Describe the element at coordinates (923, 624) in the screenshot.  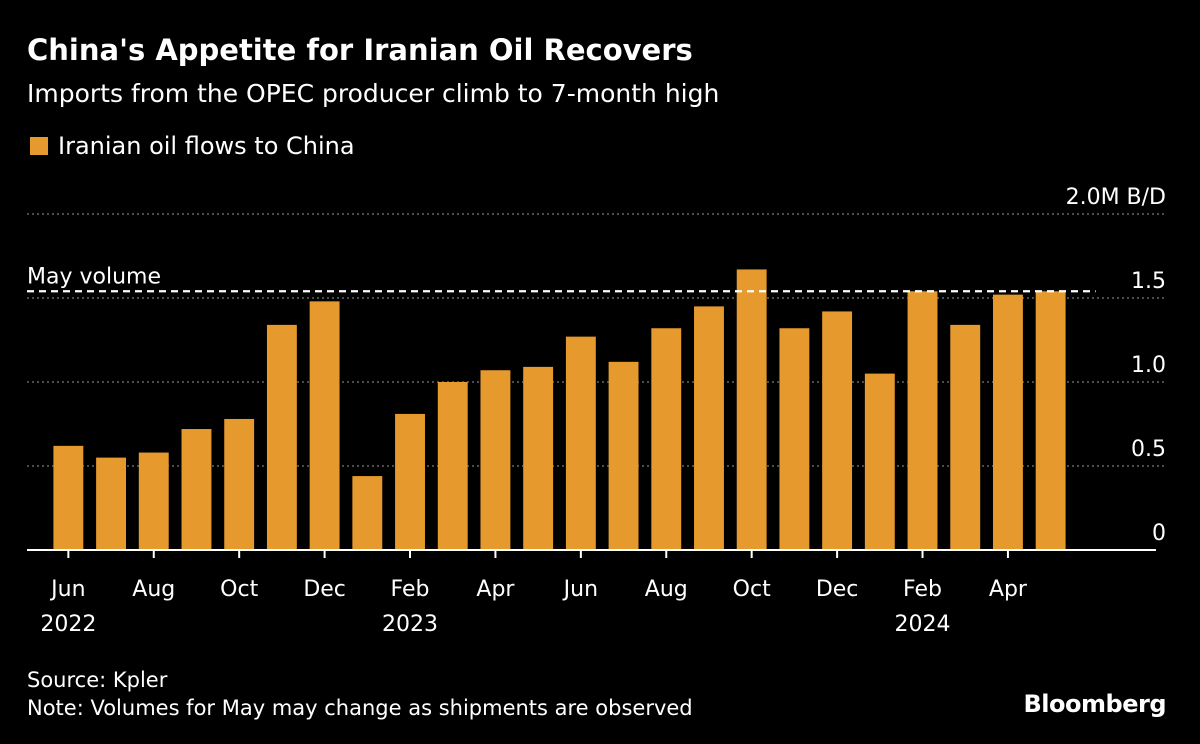
I see `x-tick-year-label: 2024` at that location.